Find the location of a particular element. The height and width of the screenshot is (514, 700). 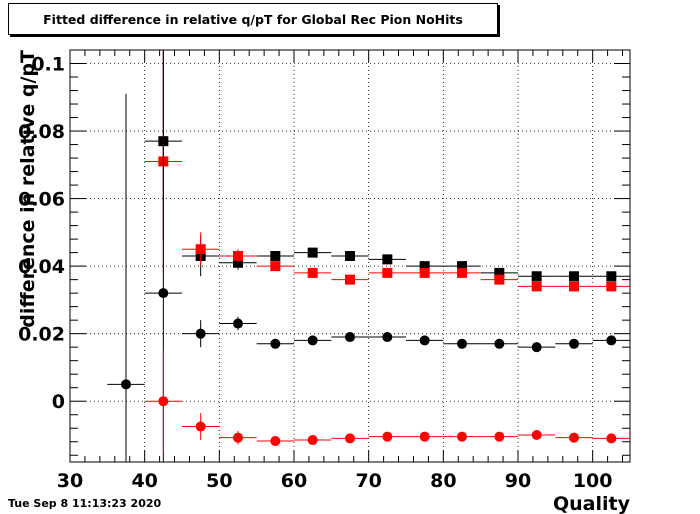

y-tick-label: 0.08 is located at coordinates (41, 132).